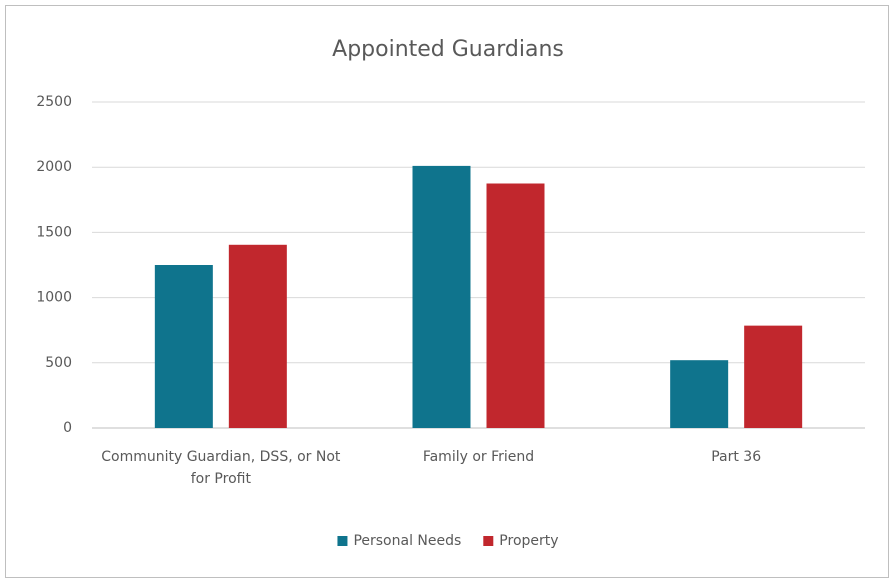  What do you see at coordinates (54, 102) in the screenshot?
I see `y-tick-label: 2500` at bounding box center [54, 102].